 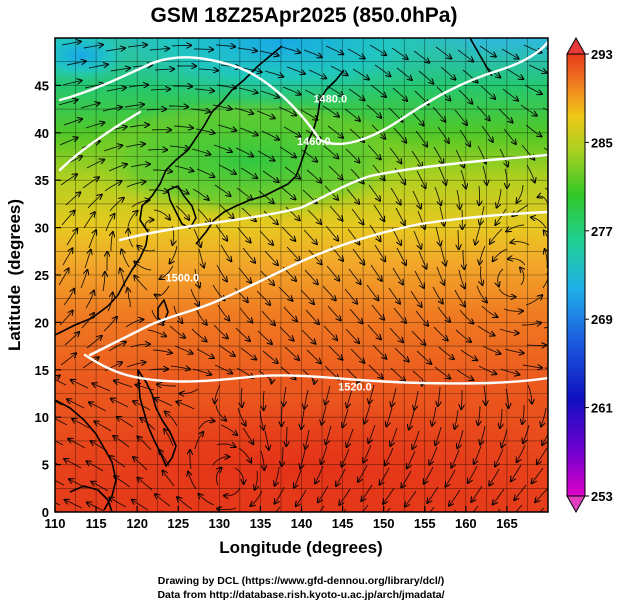 What do you see at coordinates (45, 465) in the screenshot?
I see `y-tick-label: 5` at bounding box center [45, 465].